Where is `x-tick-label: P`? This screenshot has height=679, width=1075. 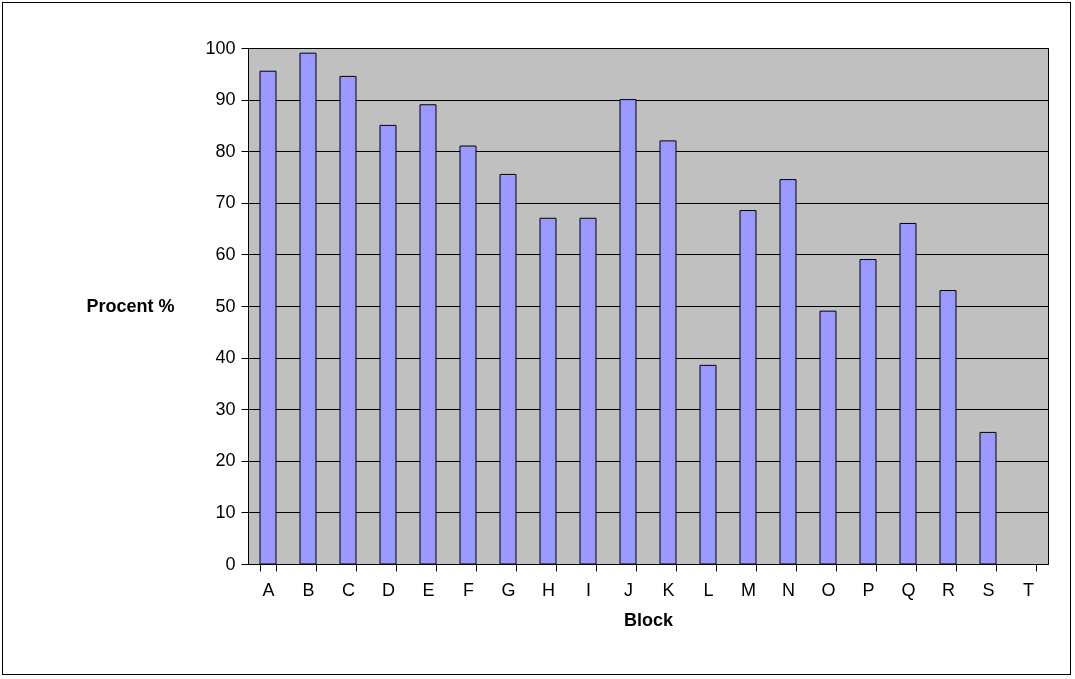 x-tick-label: P is located at coordinates (868, 589).